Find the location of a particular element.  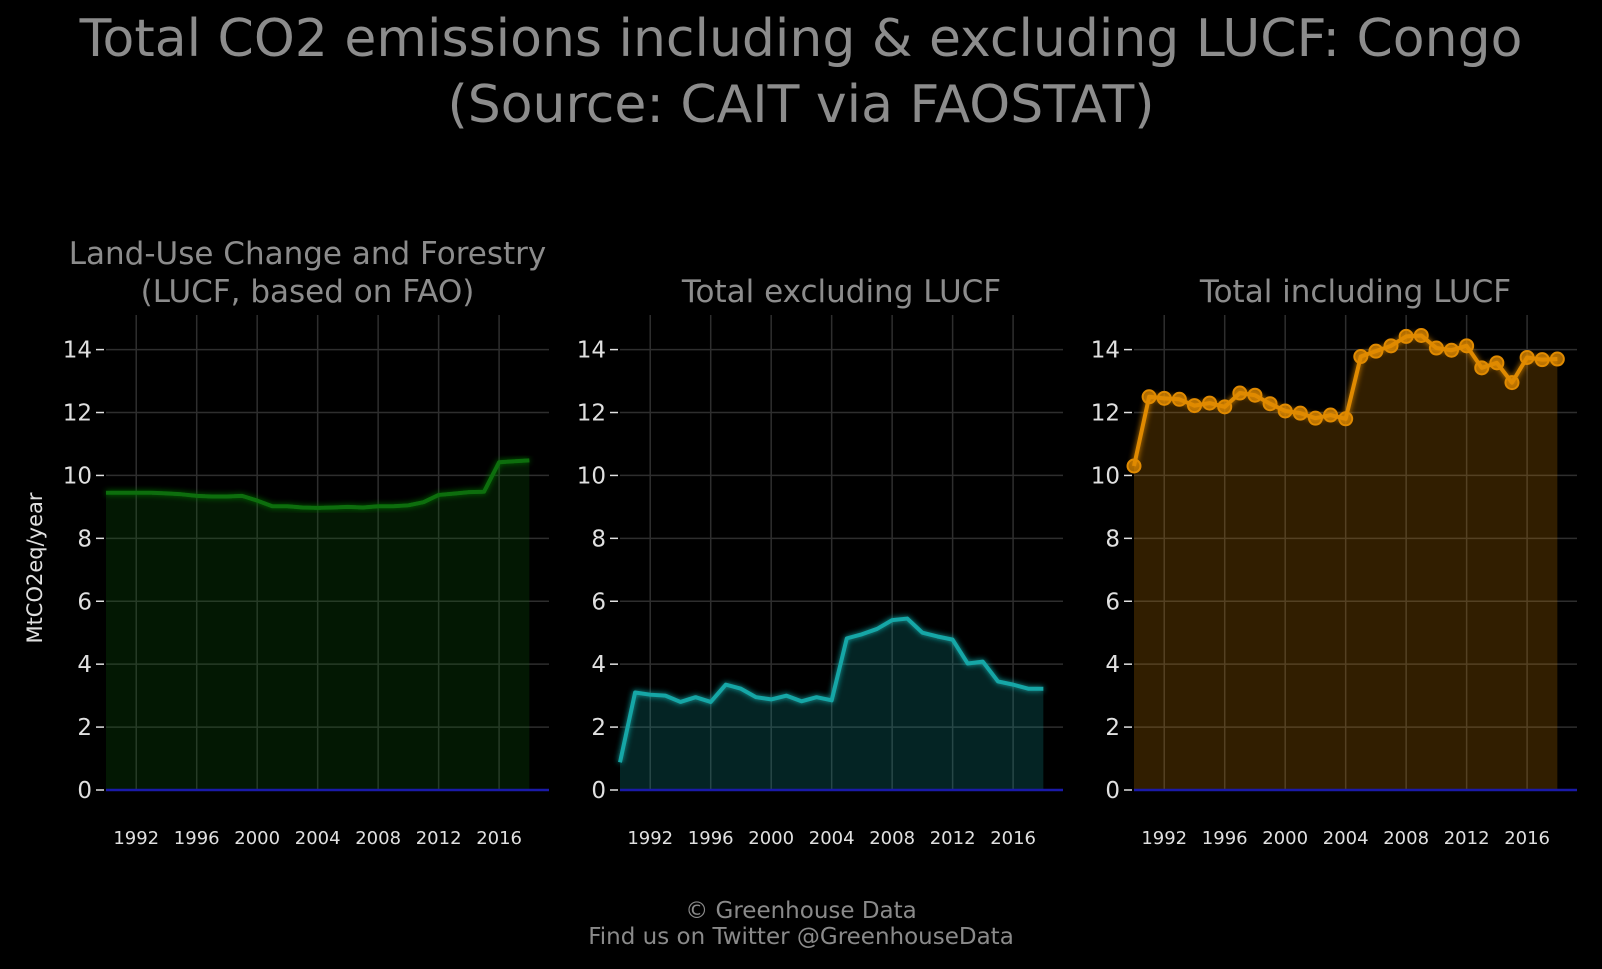

panel-title-line2: Total including LUCF is located at coordinates (1355, 292).